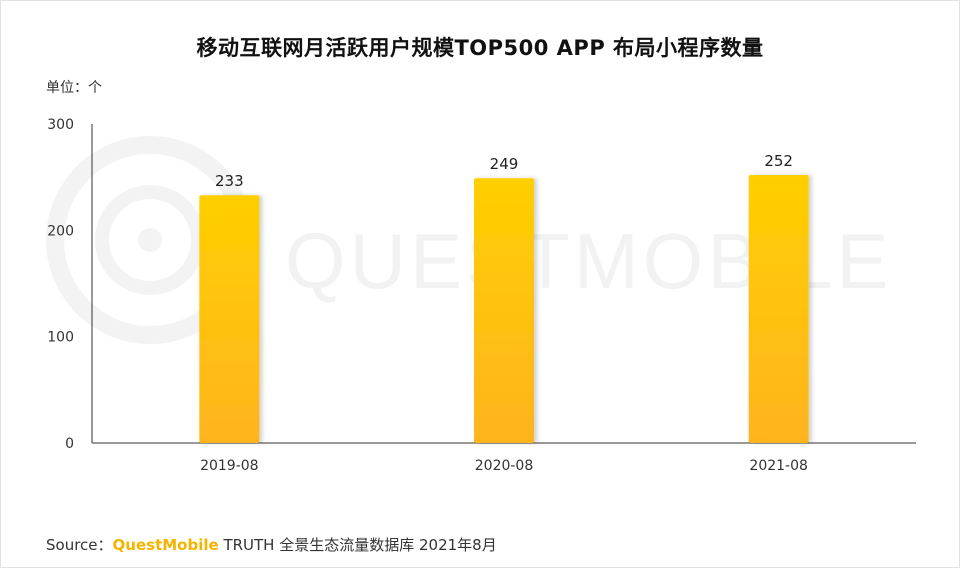  I want to click on source-brand: QuestMobile, so click(165, 545).